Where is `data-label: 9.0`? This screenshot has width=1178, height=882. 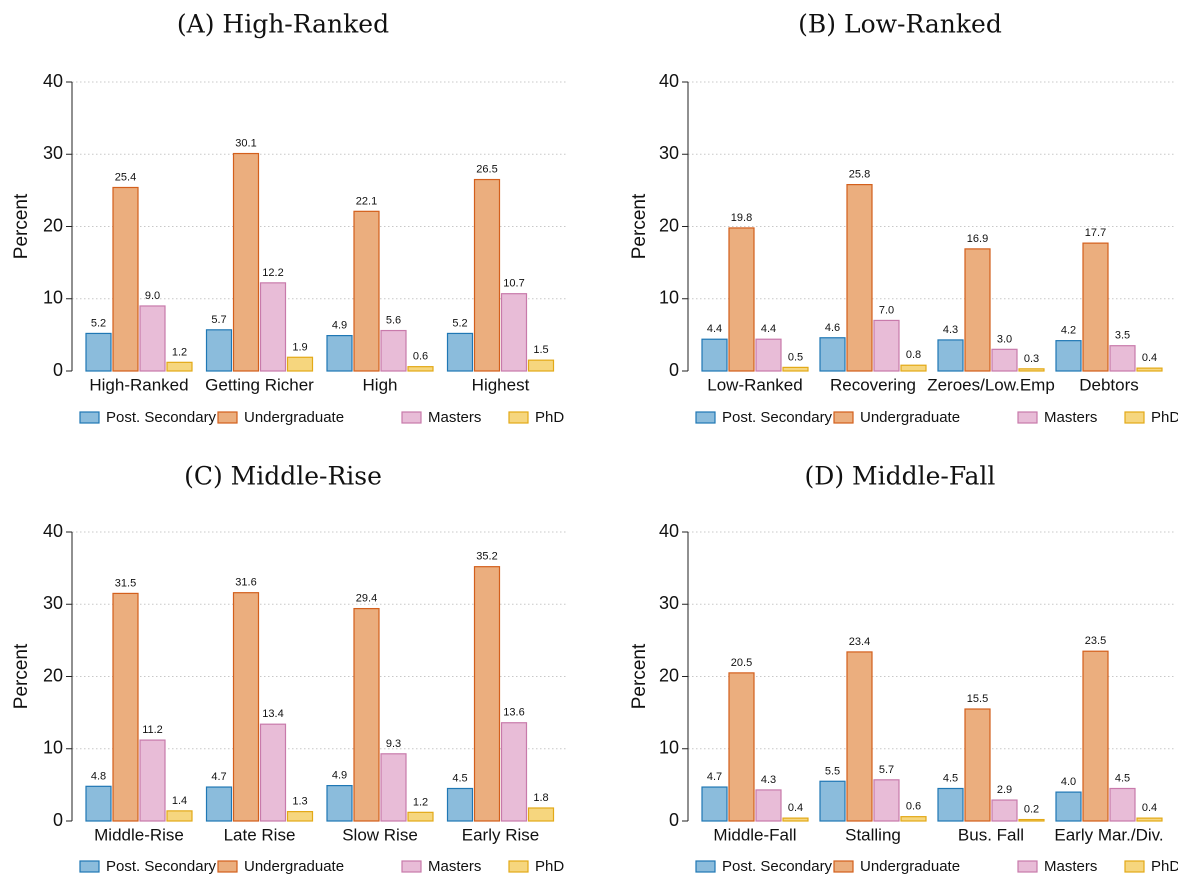
data-label: 9.0 is located at coordinates (152, 296).